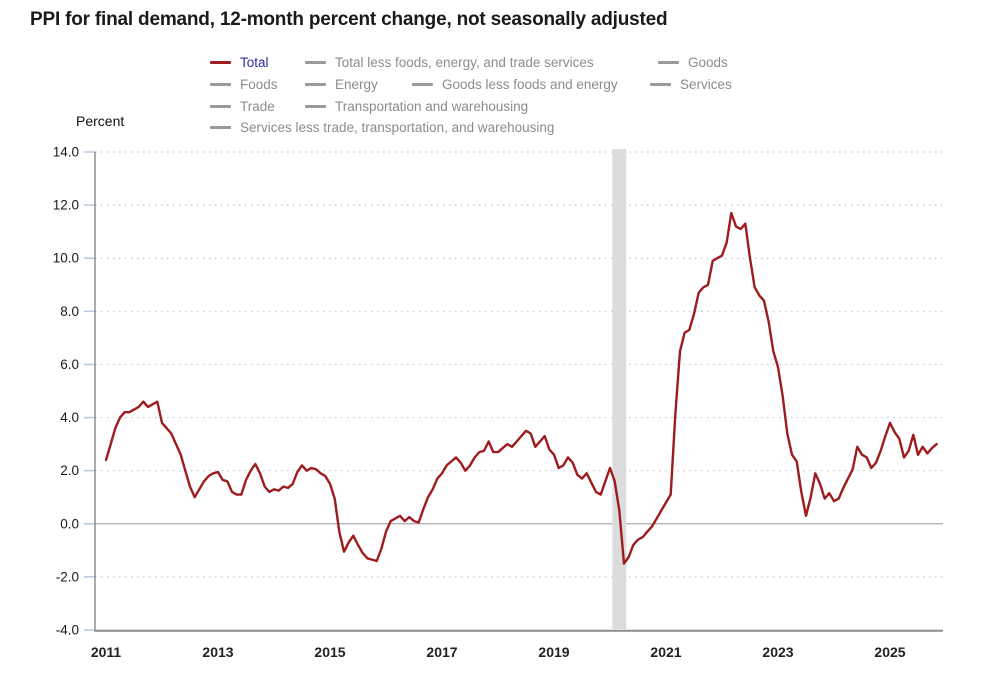 The image size is (1000, 677). Describe the element at coordinates (706, 84) in the screenshot. I see `legend-label: Services` at that location.